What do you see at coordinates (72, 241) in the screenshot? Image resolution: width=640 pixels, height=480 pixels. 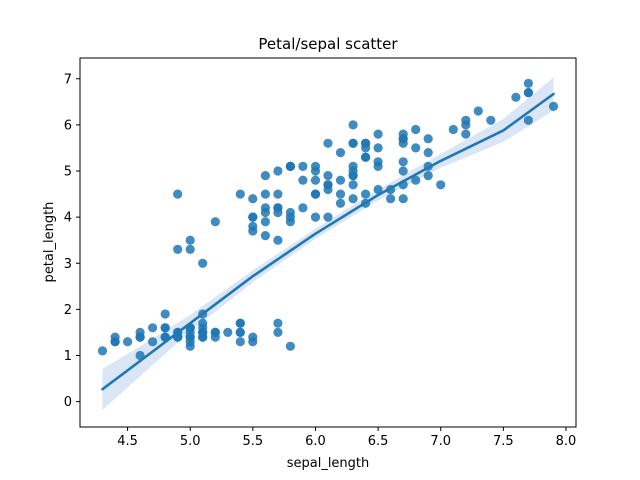 I see `y-axis: 0 1 2 3 4 5 6 7` at bounding box center [72, 241].